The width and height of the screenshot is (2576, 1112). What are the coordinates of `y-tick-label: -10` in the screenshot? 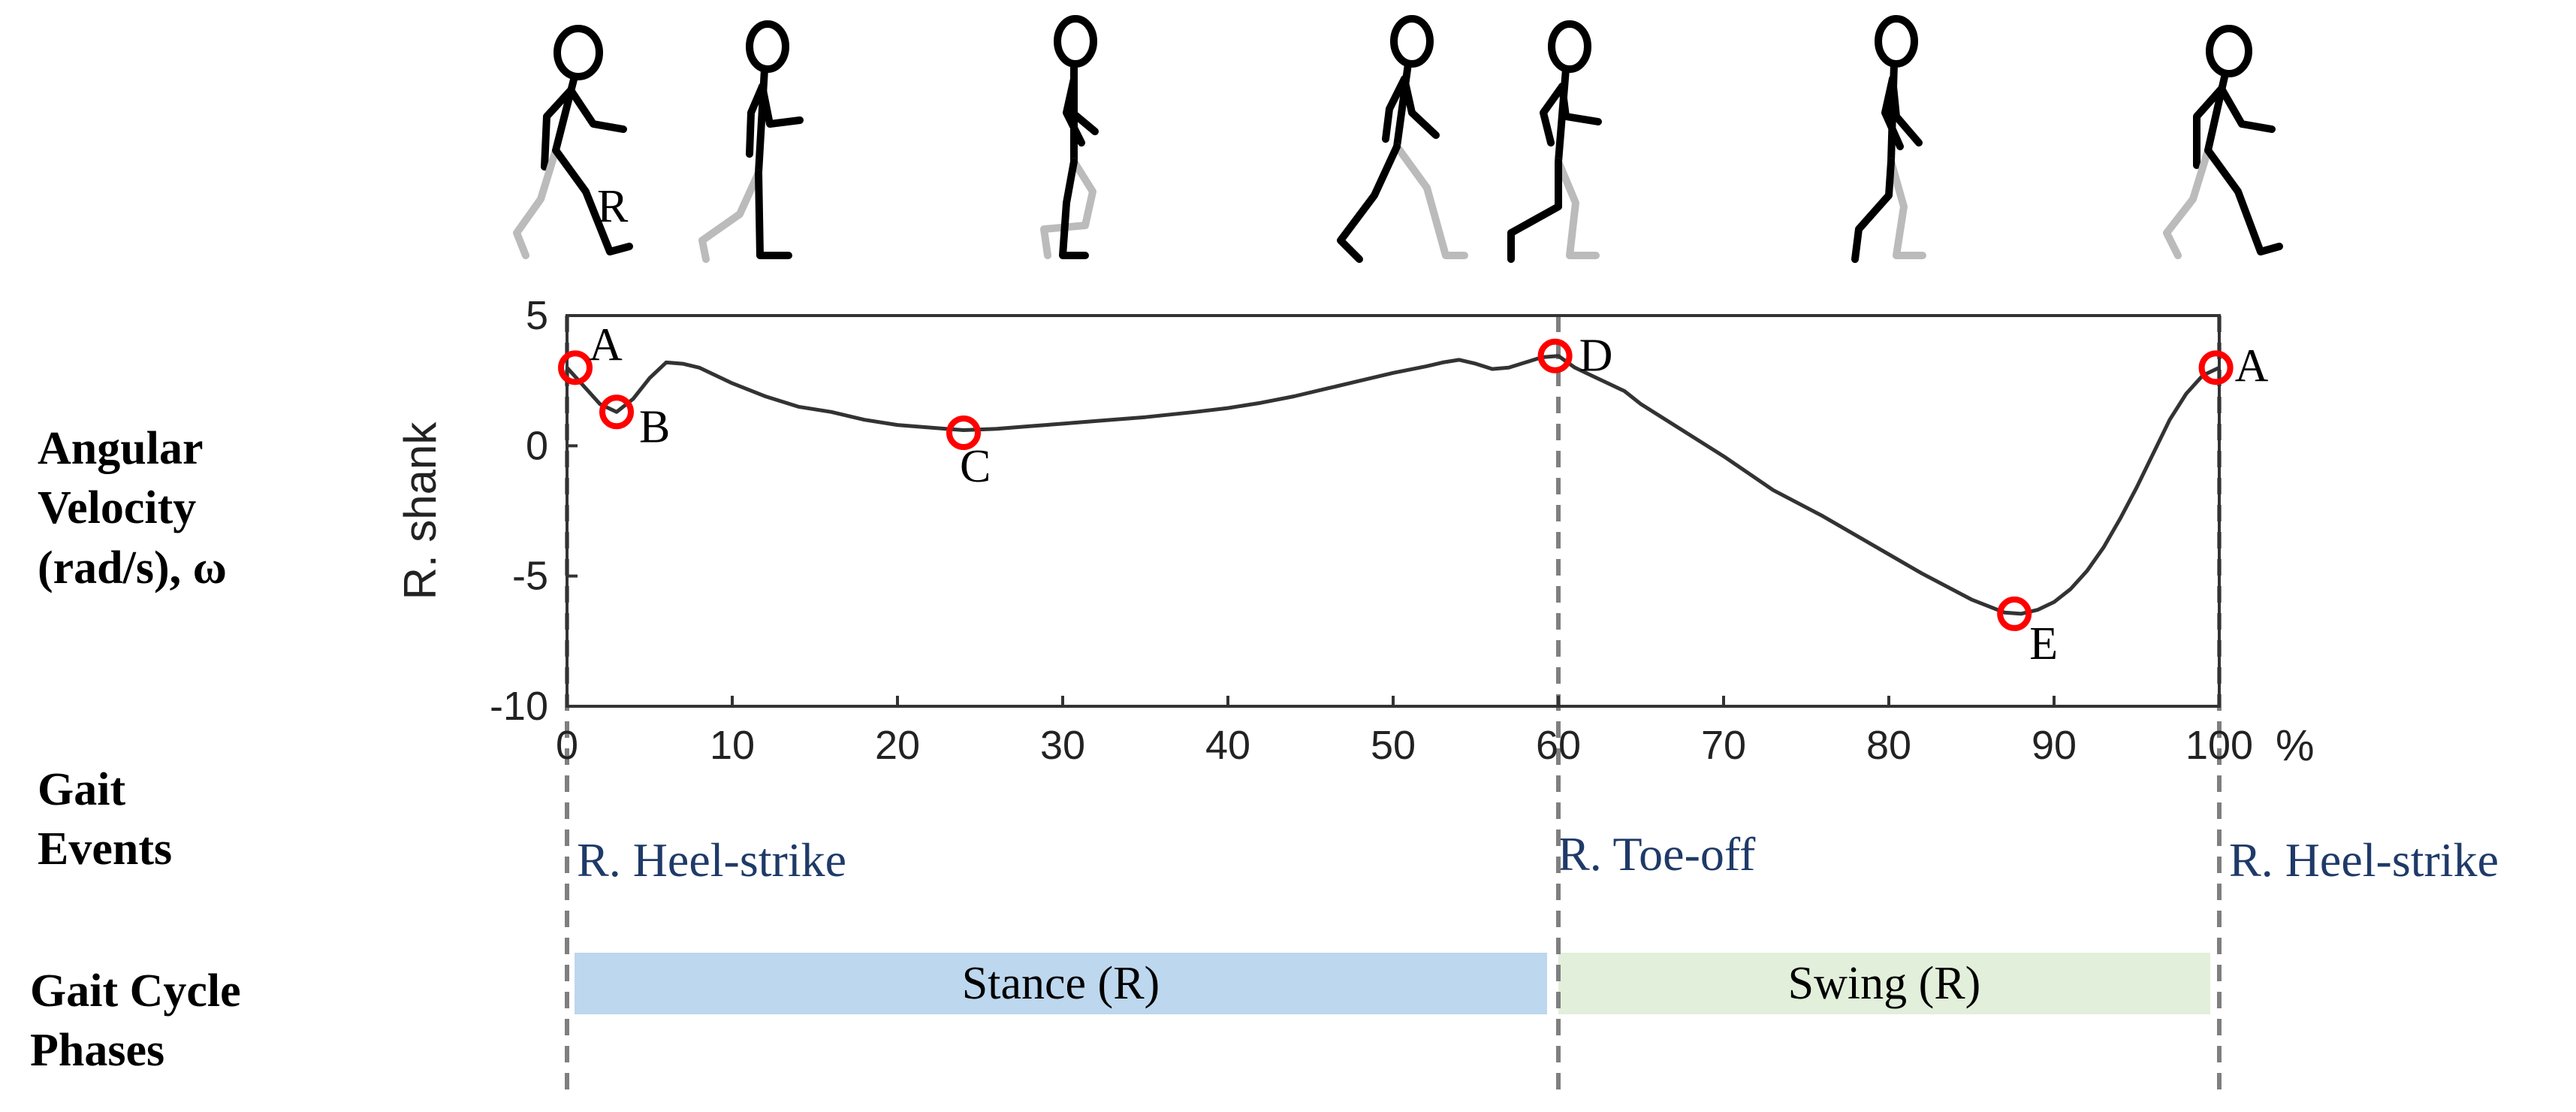 It's located at (519, 706).